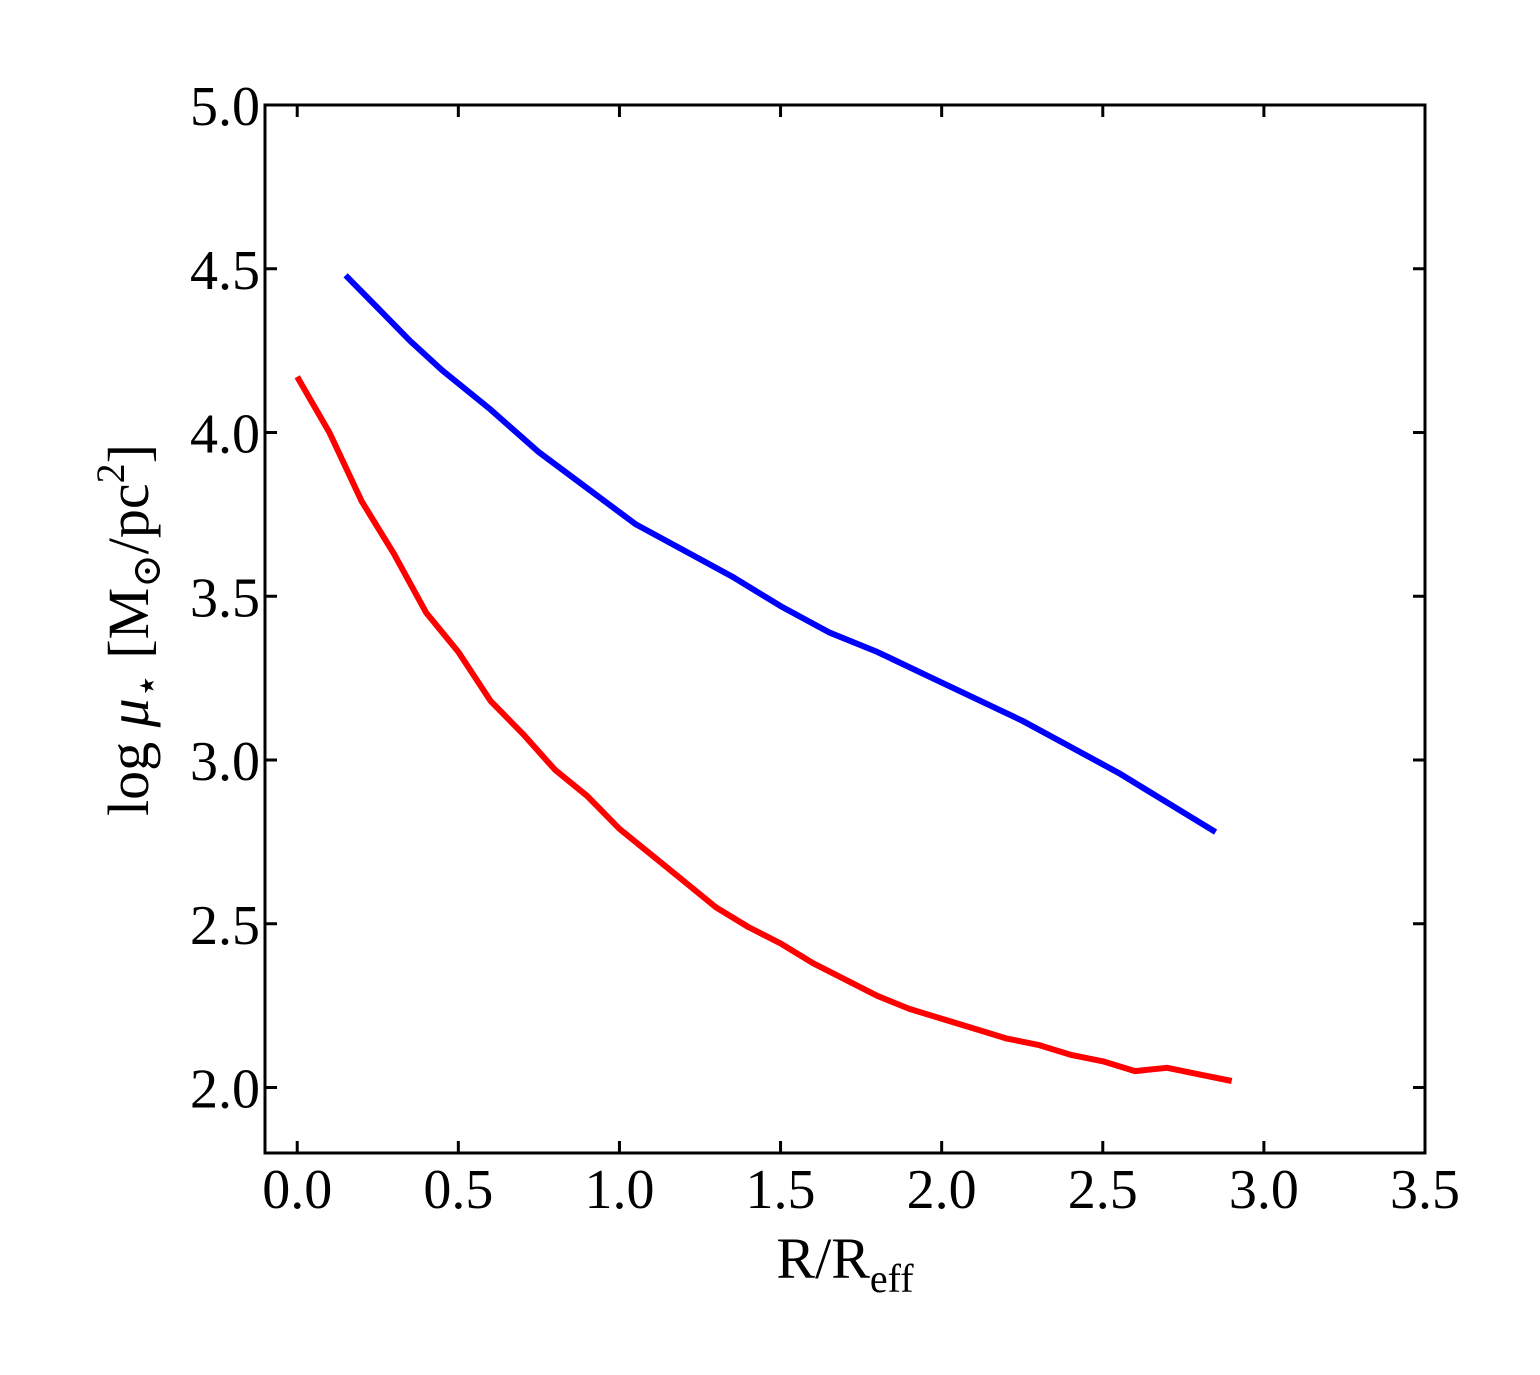 The image size is (1540, 1375). What do you see at coordinates (458, 1190) in the screenshot?
I see `x-tick-label: 0.5` at bounding box center [458, 1190].